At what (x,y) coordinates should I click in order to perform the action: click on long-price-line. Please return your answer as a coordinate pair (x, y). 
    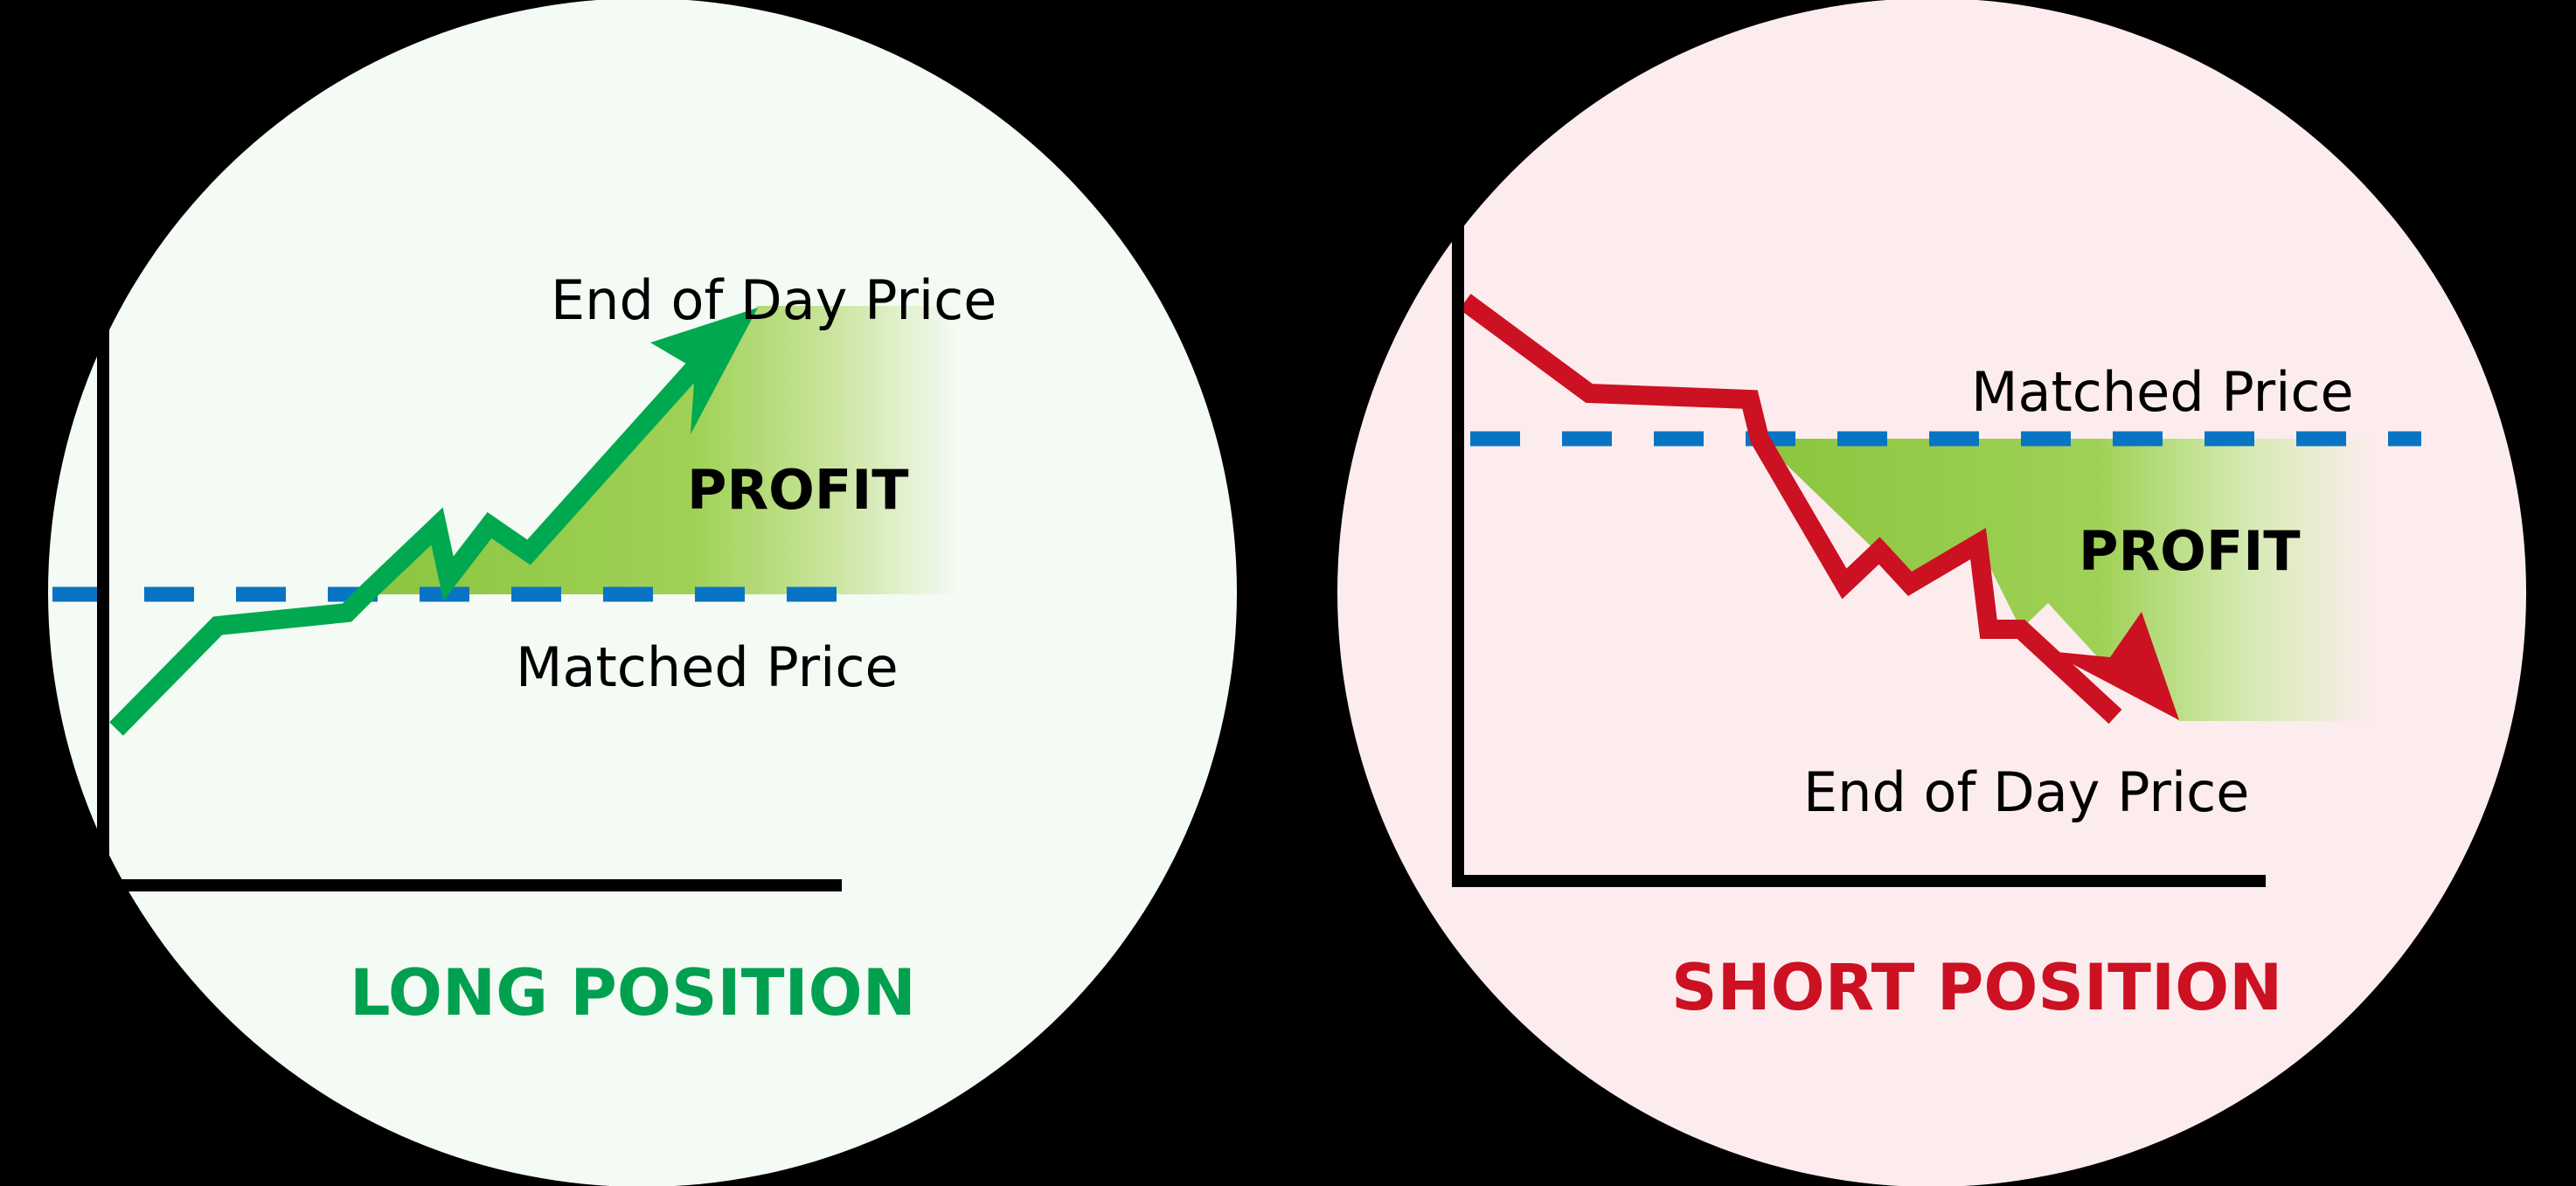
    Looking at the image, I should click on (419, 533).